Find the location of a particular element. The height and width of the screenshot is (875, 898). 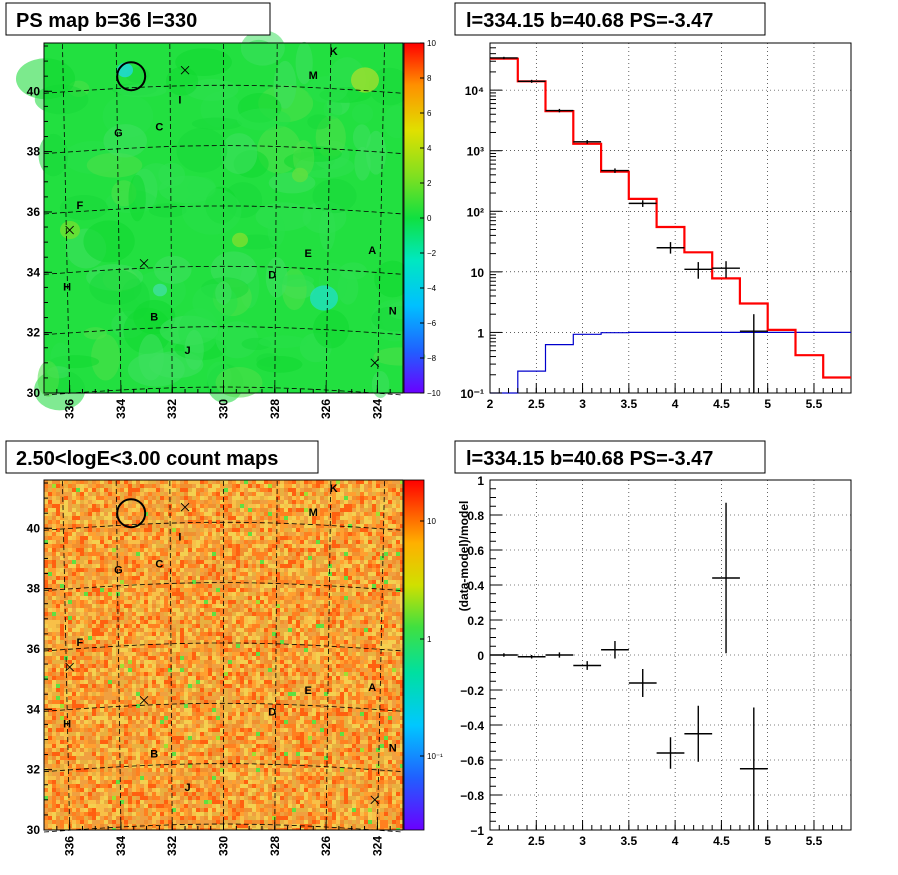

ps-map-colorbar-label: −4 is located at coordinates (432, 288).